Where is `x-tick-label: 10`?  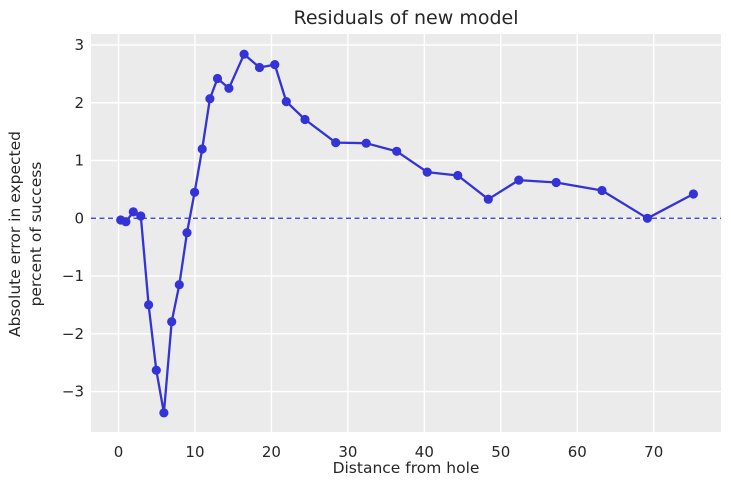 x-tick-label: 10 is located at coordinates (194, 452).